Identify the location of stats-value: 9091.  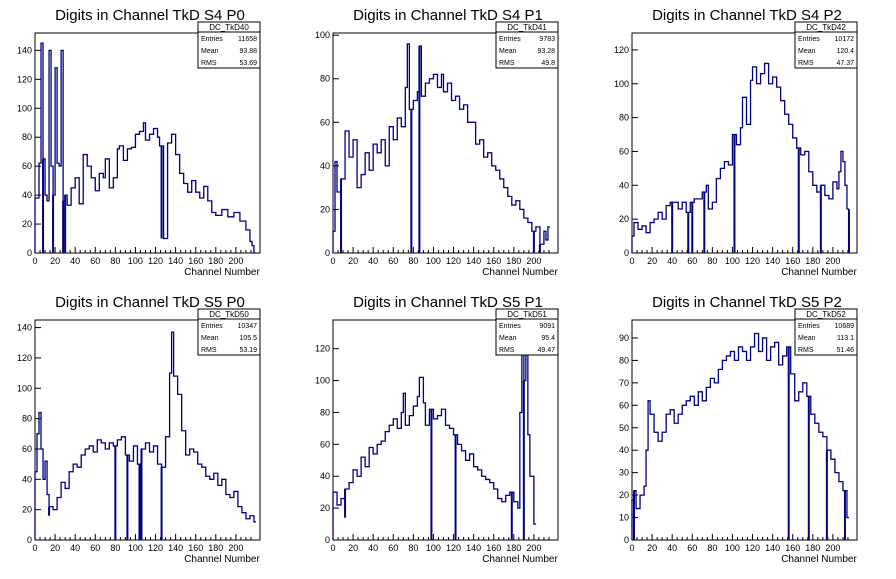
(547, 326).